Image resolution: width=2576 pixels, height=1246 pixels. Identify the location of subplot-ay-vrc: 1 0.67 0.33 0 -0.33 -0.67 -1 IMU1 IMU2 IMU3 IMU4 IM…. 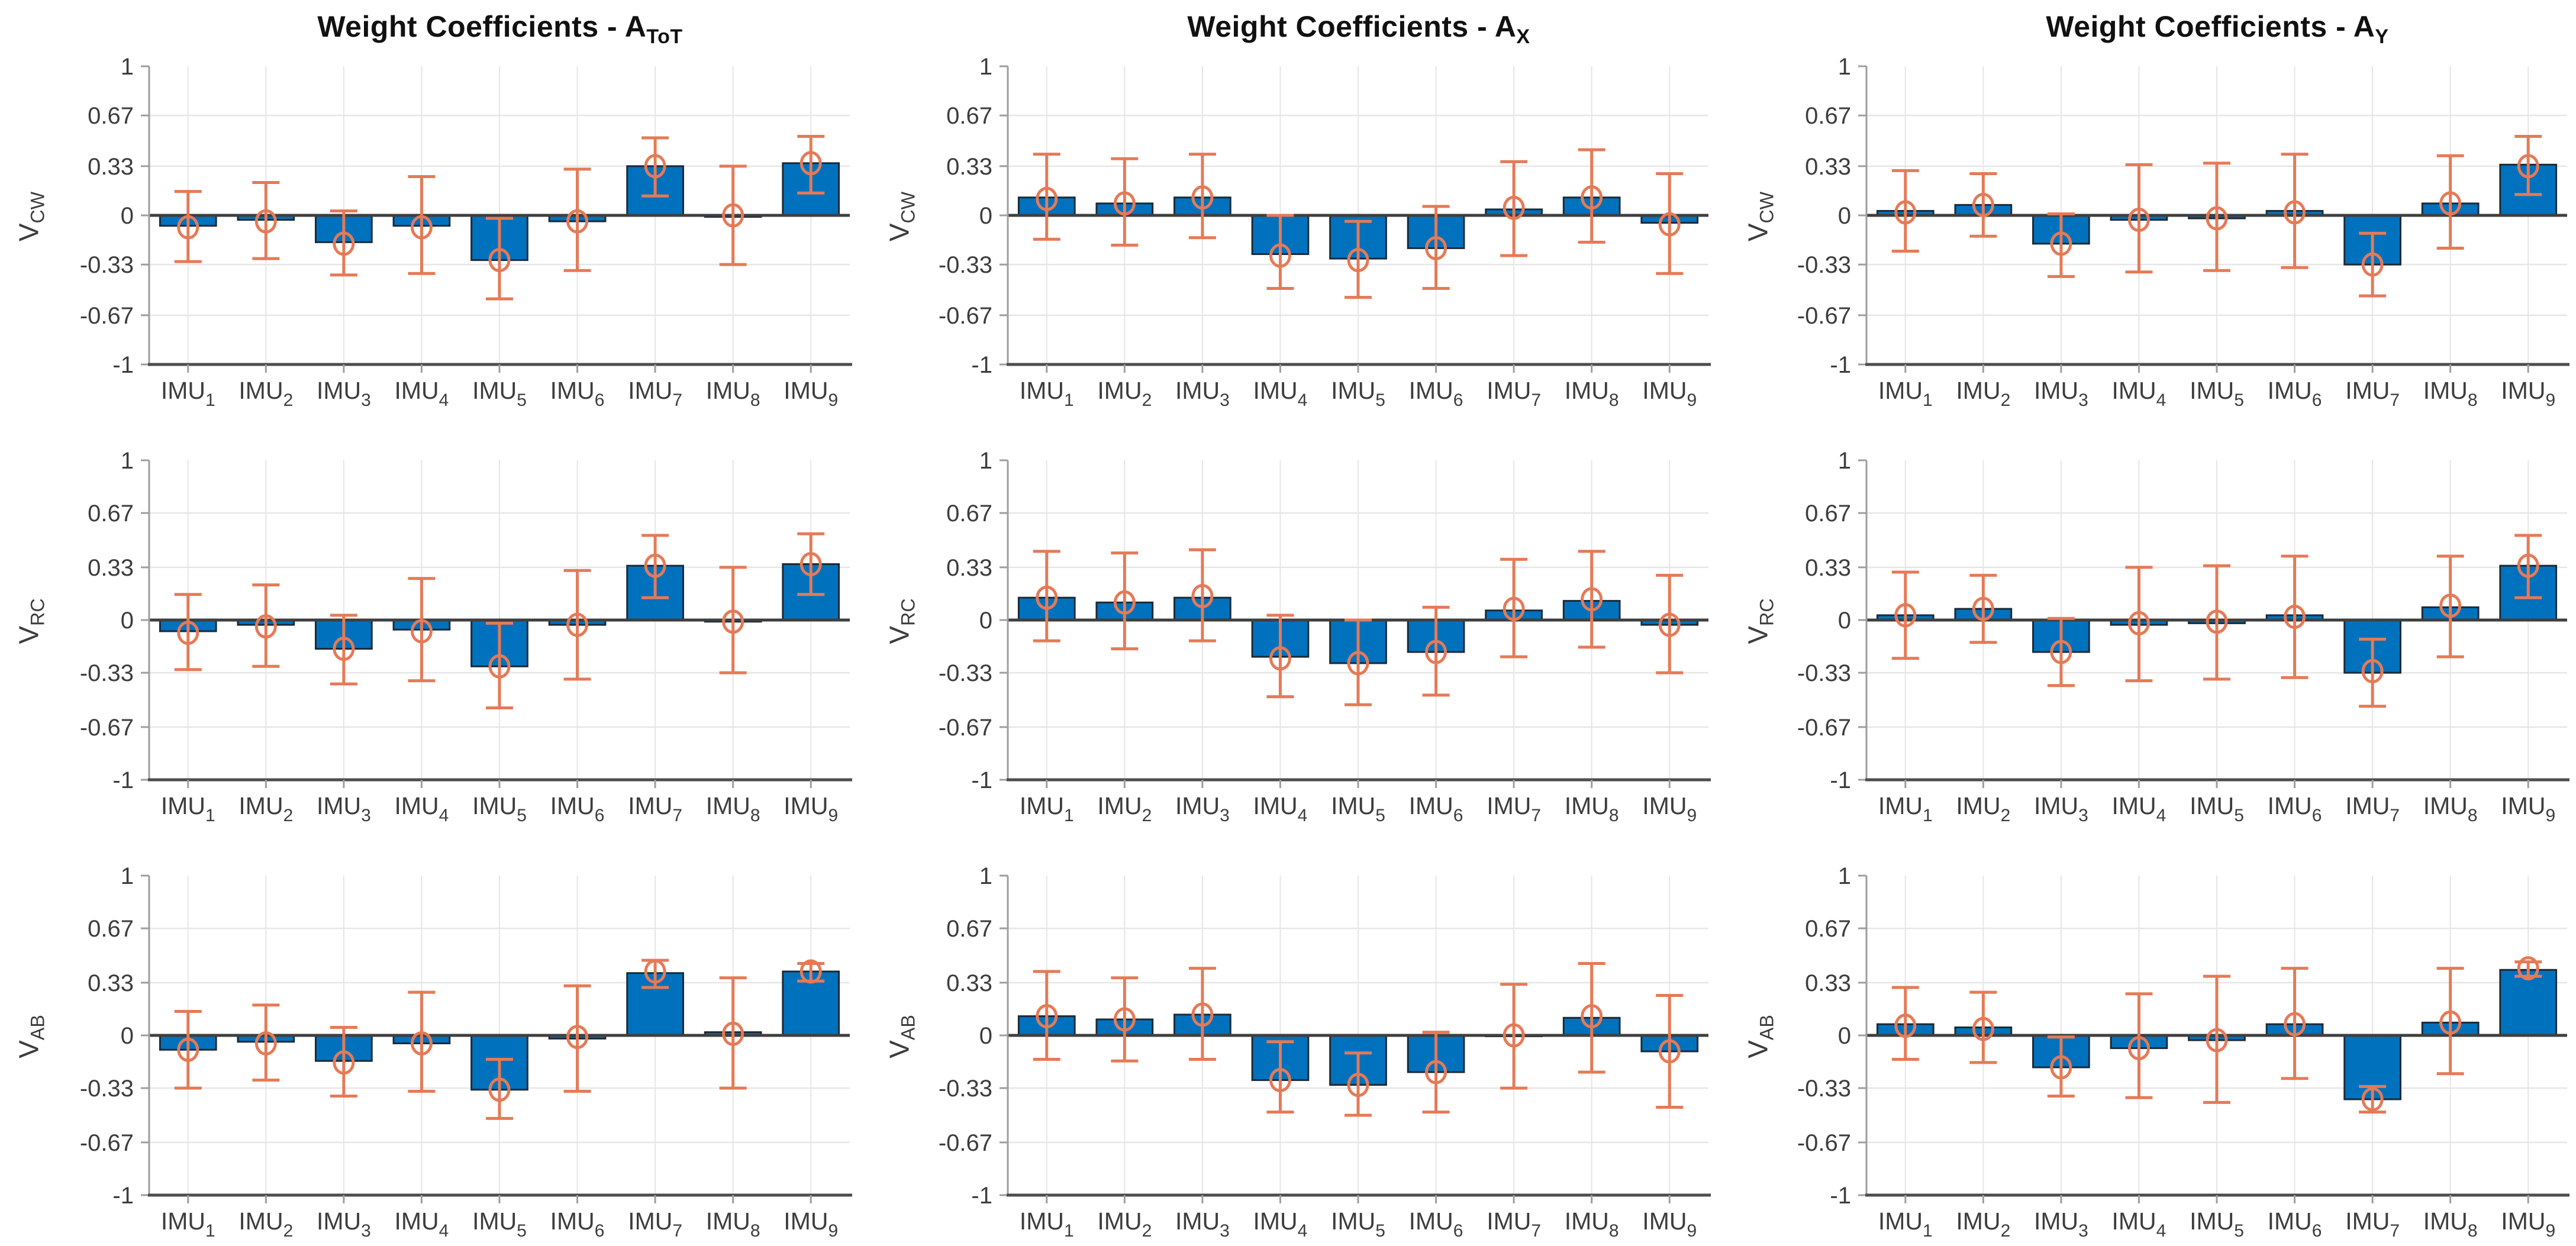
(2146, 623).